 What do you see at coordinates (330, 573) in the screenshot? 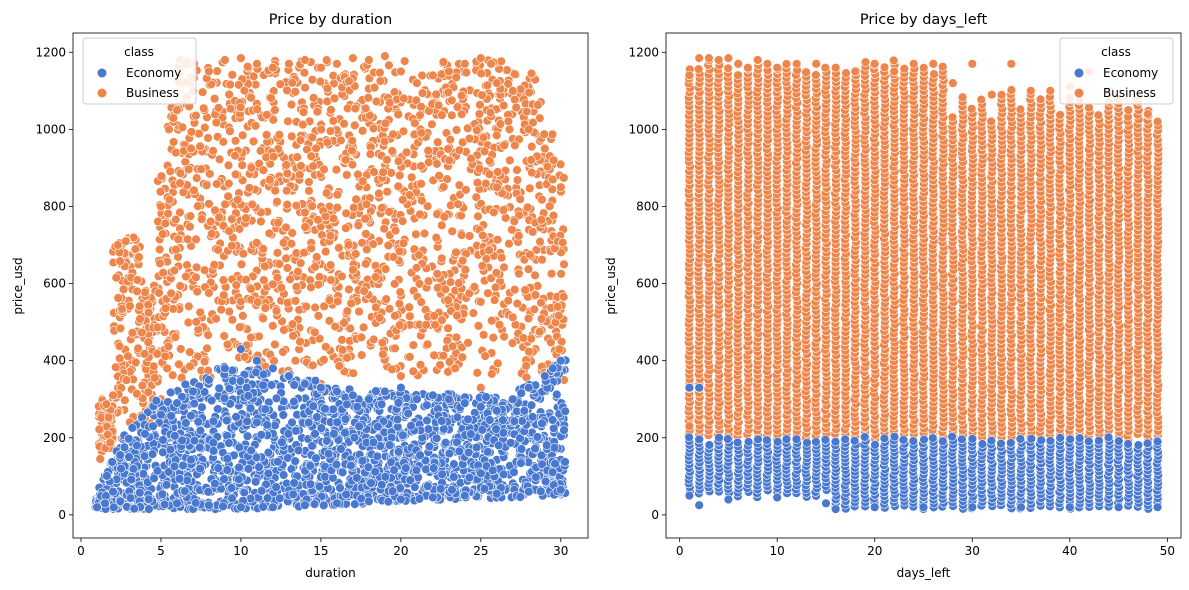
I see `x-axis-label: duration` at bounding box center [330, 573].